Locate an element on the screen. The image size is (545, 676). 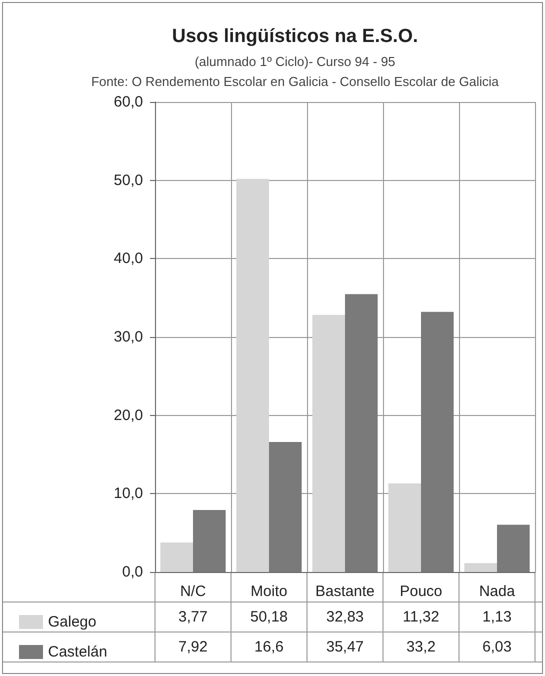
y-tick-label: 60,0 is located at coordinates (128, 102).